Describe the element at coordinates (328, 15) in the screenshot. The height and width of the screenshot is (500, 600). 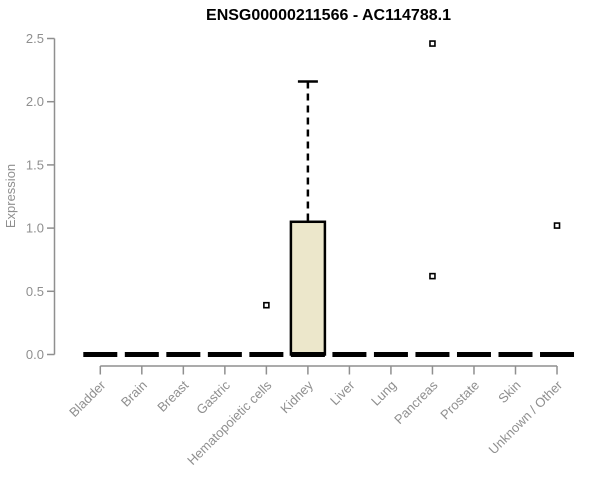
I see `chart-title: ENSG00000211566 - AC114788.1` at that location.